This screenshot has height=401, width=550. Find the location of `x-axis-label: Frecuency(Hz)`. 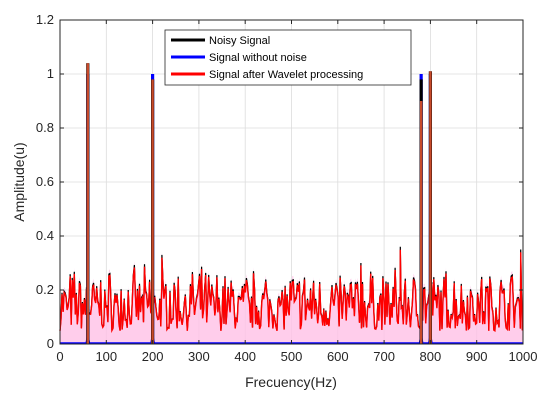

x-axis-label: Frecuency(Hz) is located at coordinates (291, 382).